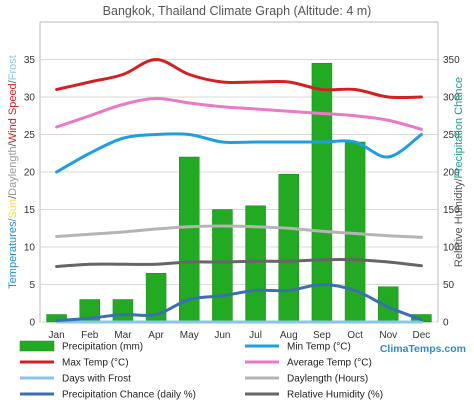  What do you see at coordinates (37, 346) in the screenshot?
I see `legend-swatch-precip` at bounding box center [37, 346].